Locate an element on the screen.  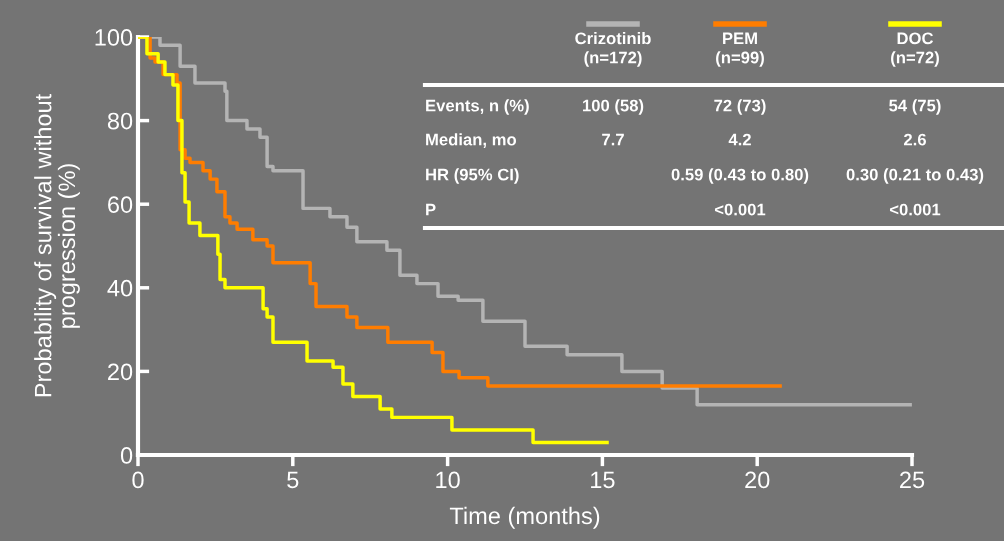
legend-label: Crizotinib (n=172) is located at coordinates (613, 49).